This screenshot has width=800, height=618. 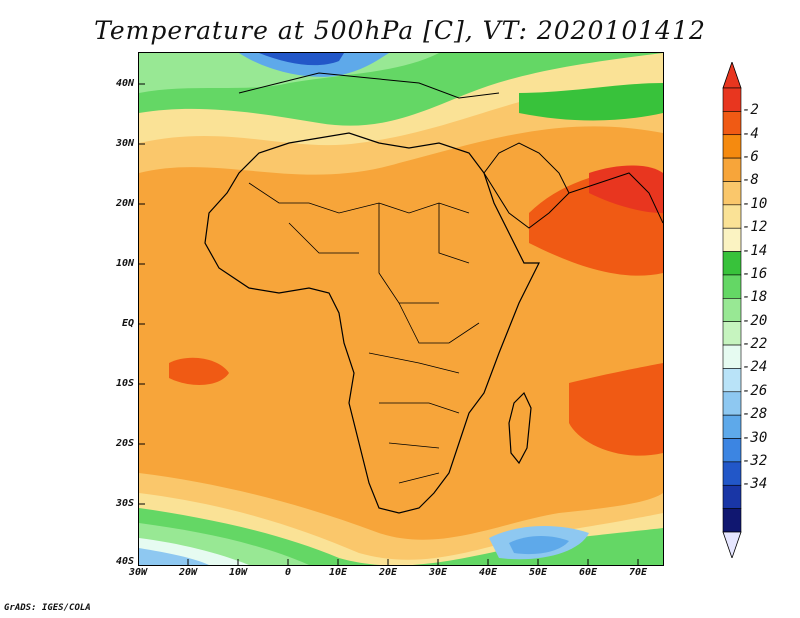 What do you see at coordinates (364, 333) in the screenshot?
I see `country-borders` at bounding box center [364, 333].